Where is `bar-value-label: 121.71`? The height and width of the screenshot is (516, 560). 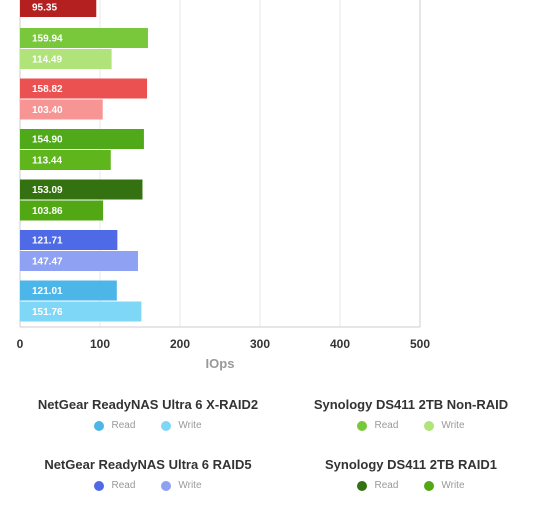 bar-value-label: 121.71 is located at coordinates (47, 241).